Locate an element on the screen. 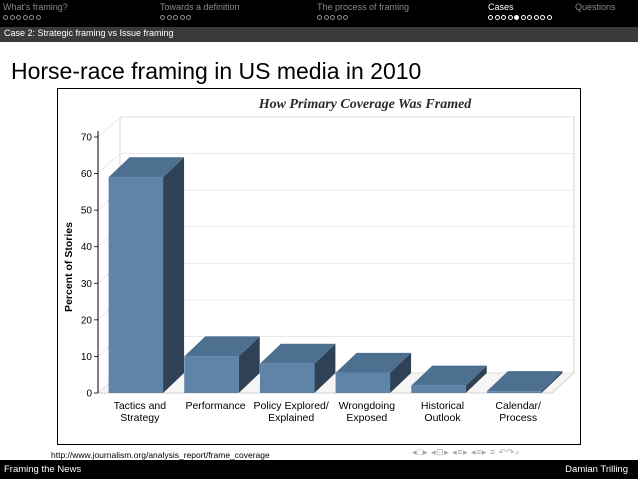 This screenshot has height=479, width=638. nav-section-title: Cases is located at coordinates (501, 7).